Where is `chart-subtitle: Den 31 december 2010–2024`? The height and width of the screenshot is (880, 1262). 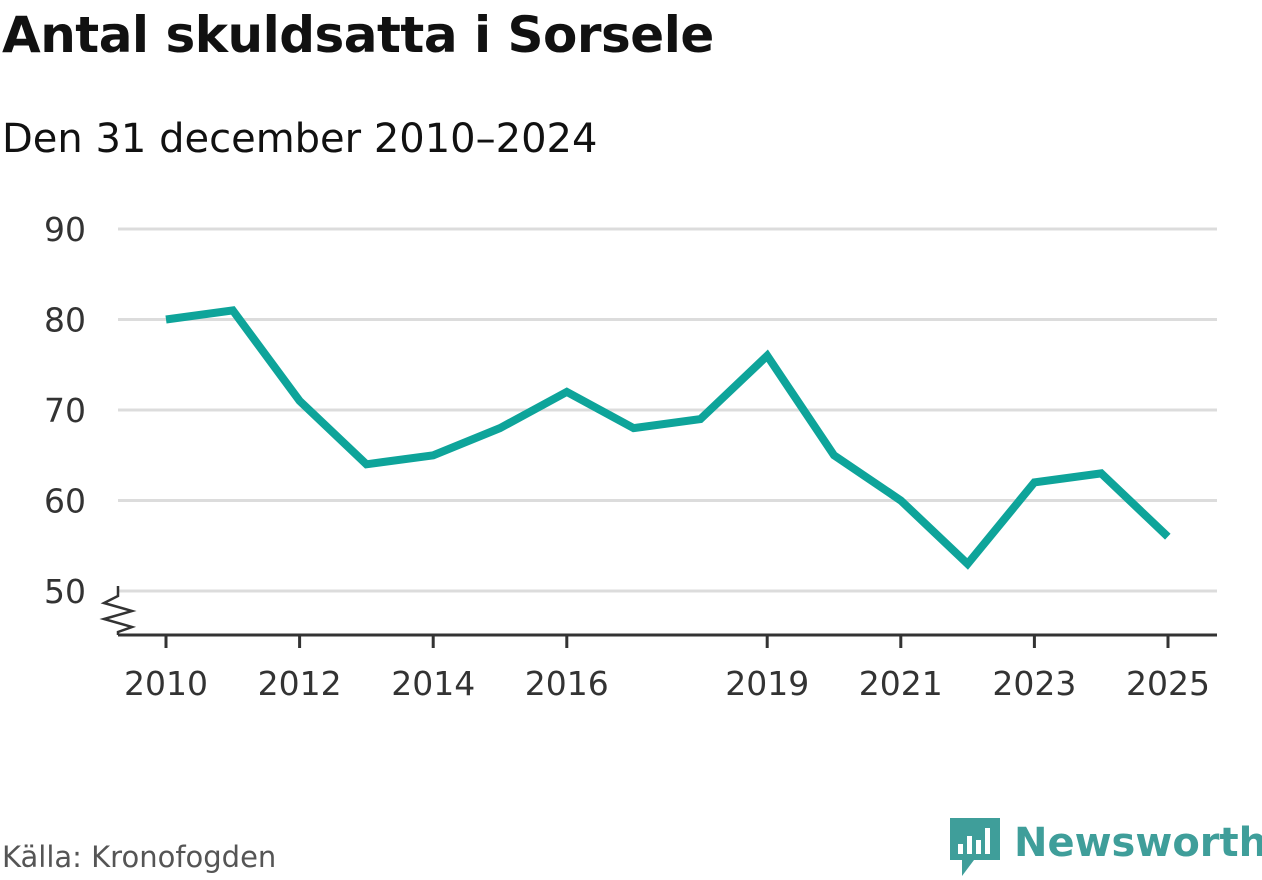 chart-subtitle: Den 31 december 2010–2024 is located at coordinates (300, 139).